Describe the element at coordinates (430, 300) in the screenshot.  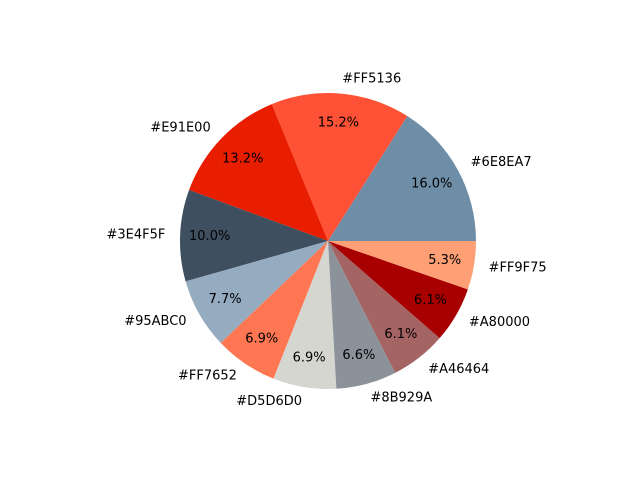
I see `percent-label-a80000: 6.1%` at that location.